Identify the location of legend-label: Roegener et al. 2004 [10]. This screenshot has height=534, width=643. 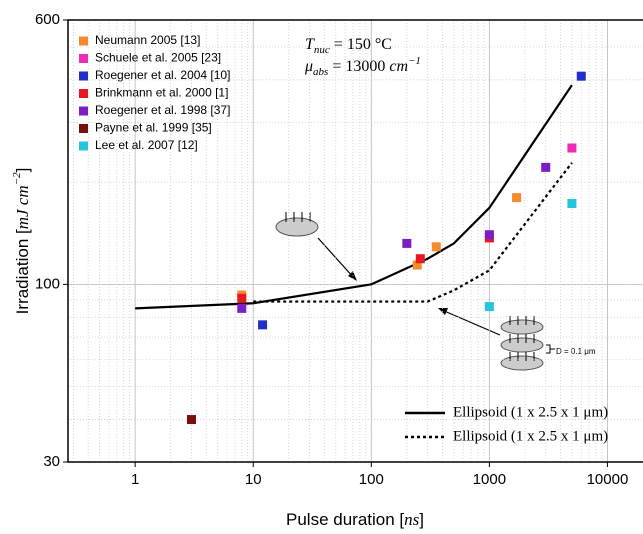
(162, 75).